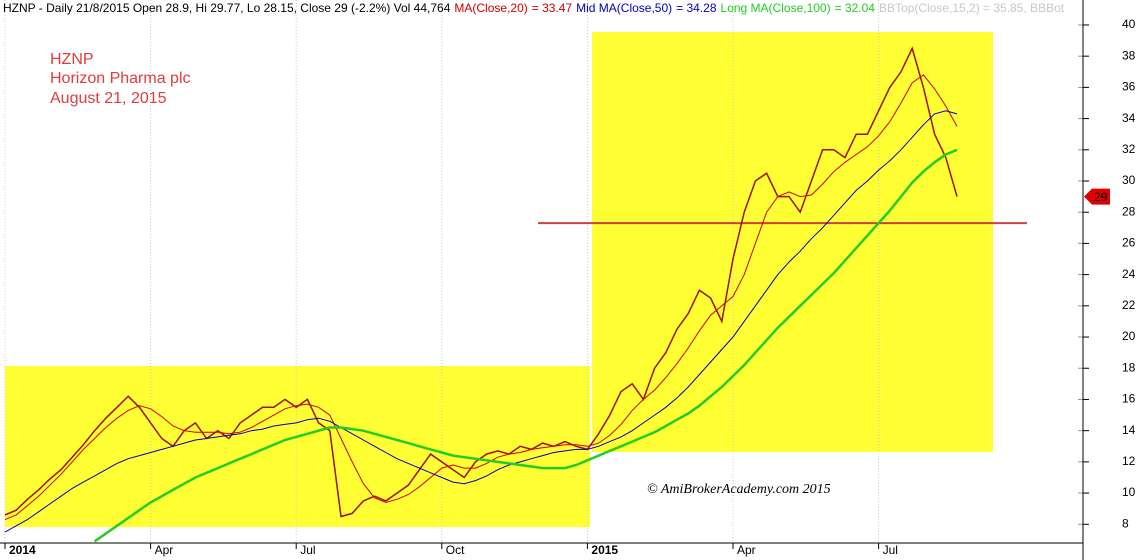 This screenshot has height=560, width=1142. What do you see at coordinates (1129, 211) in the screenshot?
I see `y-tick-label: 28` at bounding box center [1129, 211].